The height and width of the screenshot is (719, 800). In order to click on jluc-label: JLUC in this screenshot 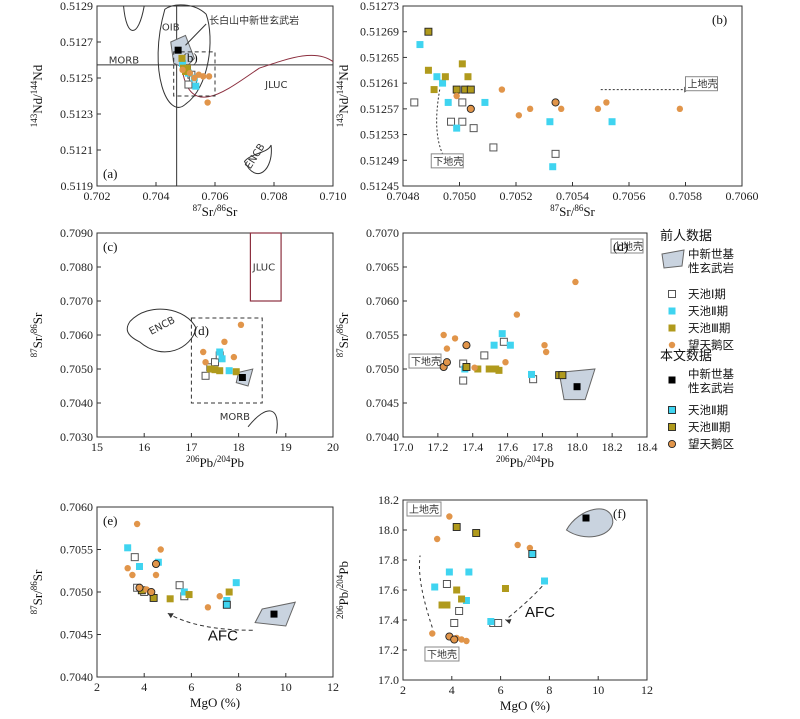, I will do `click(275, 85)`.